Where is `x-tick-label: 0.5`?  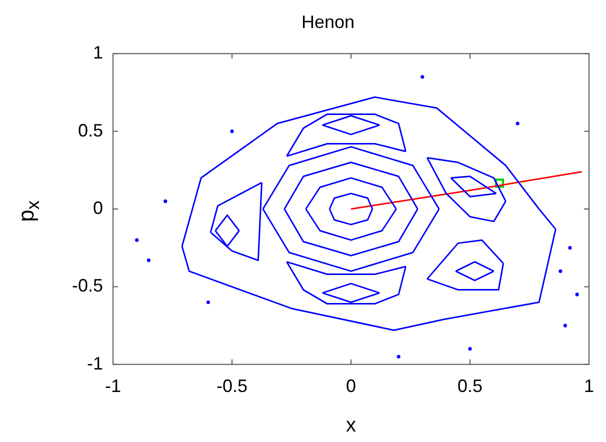 x-tick-label: 0.5 is located at coordinates (470, 386).